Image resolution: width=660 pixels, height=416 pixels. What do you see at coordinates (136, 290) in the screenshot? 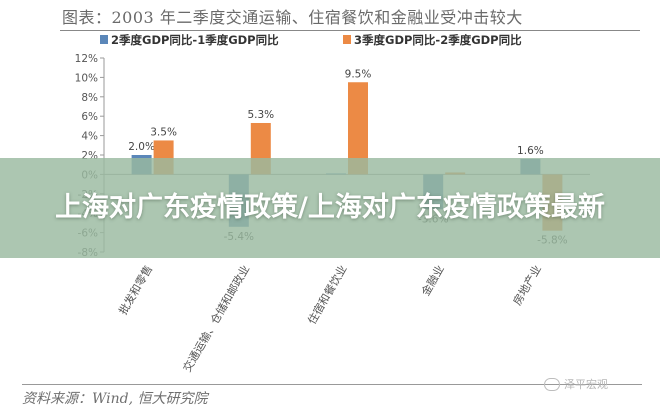
I see `x-tick-label: 批发和零售` at bounding box center [136, 290].